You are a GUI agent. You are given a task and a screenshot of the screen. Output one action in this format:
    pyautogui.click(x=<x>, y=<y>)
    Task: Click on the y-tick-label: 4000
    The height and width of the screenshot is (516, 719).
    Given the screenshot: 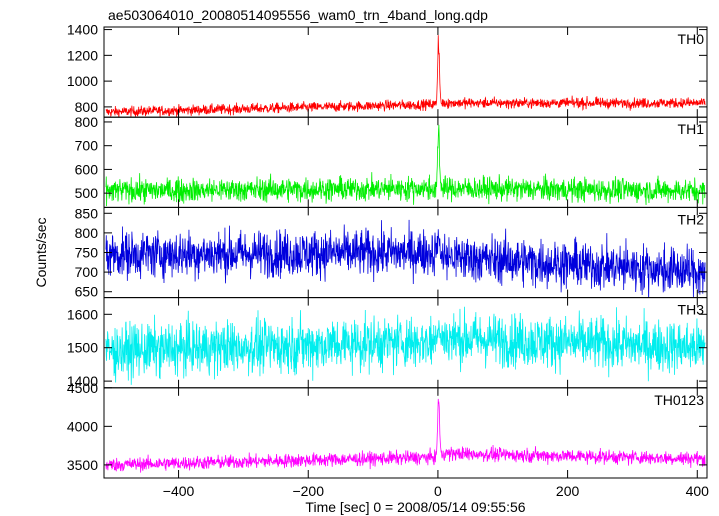 What is the action you would take?
    pyautogui.click(x=82, y=426)
    